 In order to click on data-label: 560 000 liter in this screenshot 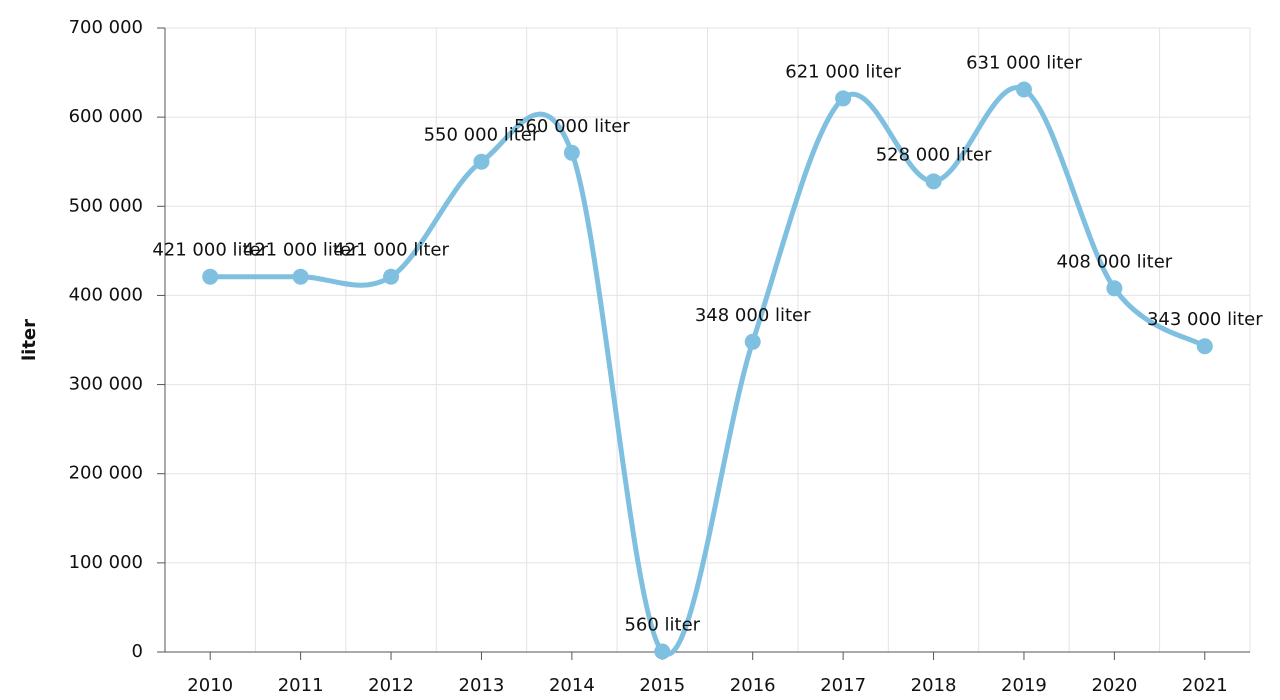, I will do `click(572, 126)`.